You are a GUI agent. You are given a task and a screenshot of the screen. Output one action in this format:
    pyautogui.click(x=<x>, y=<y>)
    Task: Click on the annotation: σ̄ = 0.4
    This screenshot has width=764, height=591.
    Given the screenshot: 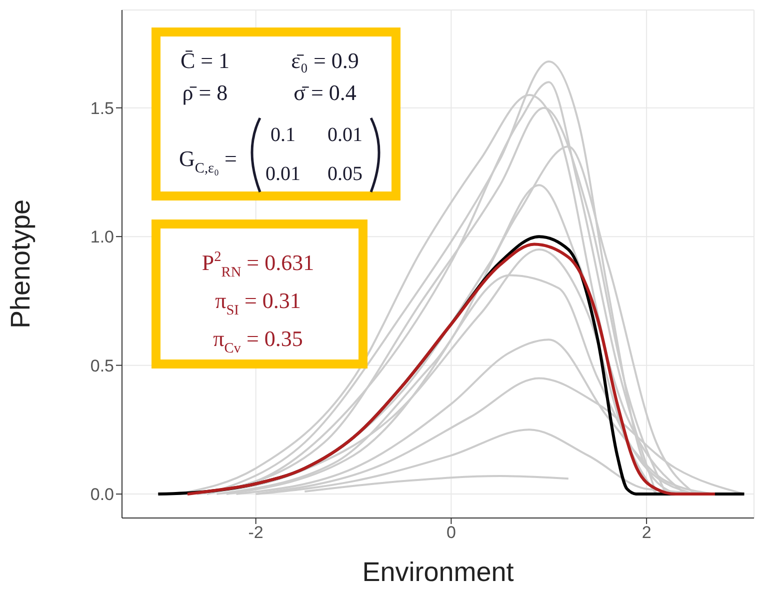 What is the action you would take?
    pyautogui.click(x=325, y=92)
    